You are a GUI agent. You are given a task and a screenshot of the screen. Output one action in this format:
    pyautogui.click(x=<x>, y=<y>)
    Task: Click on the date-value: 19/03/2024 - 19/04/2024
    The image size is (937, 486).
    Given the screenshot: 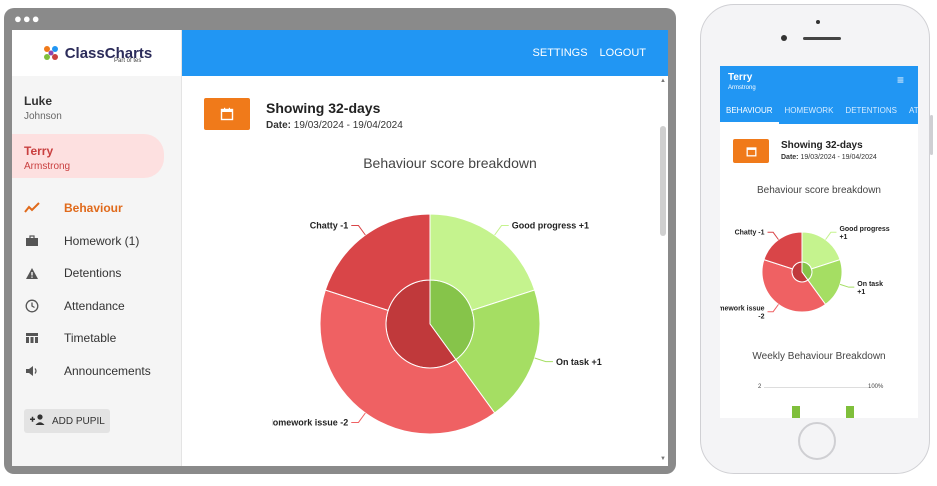 What is the action you would take?
    pyautogui.click(x=348, y=125)
    